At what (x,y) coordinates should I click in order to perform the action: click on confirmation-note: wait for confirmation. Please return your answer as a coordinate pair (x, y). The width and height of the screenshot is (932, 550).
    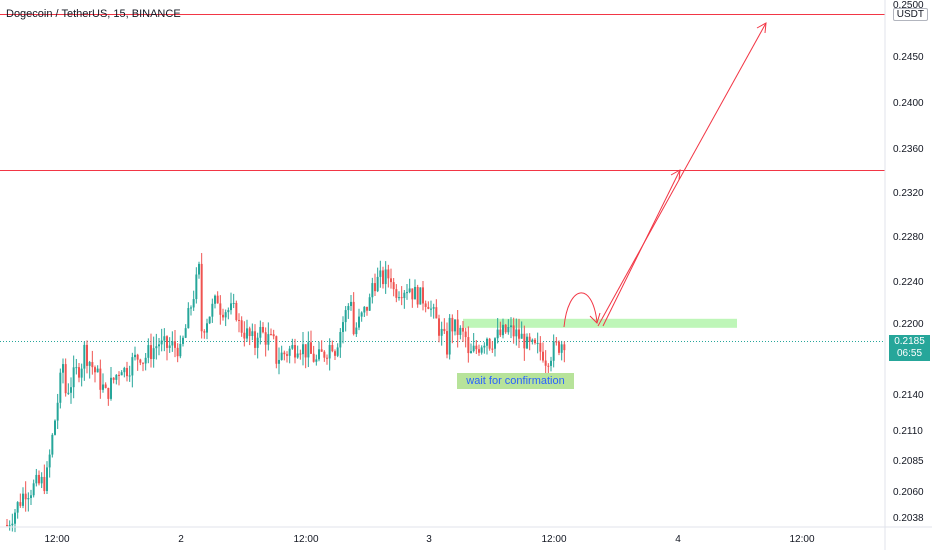
    Looking at the image, I should click on (515, 381).